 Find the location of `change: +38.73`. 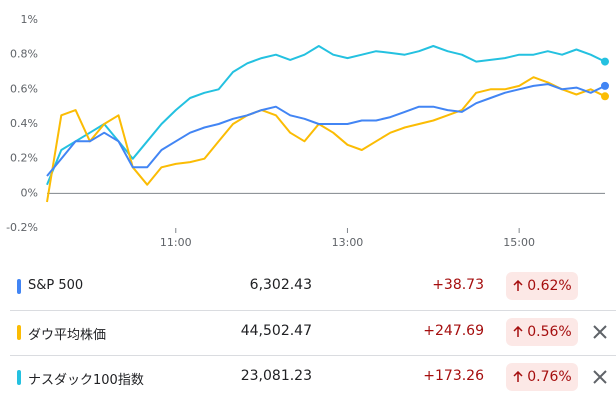

change: +38.73 is located at coordinates (458, 285).